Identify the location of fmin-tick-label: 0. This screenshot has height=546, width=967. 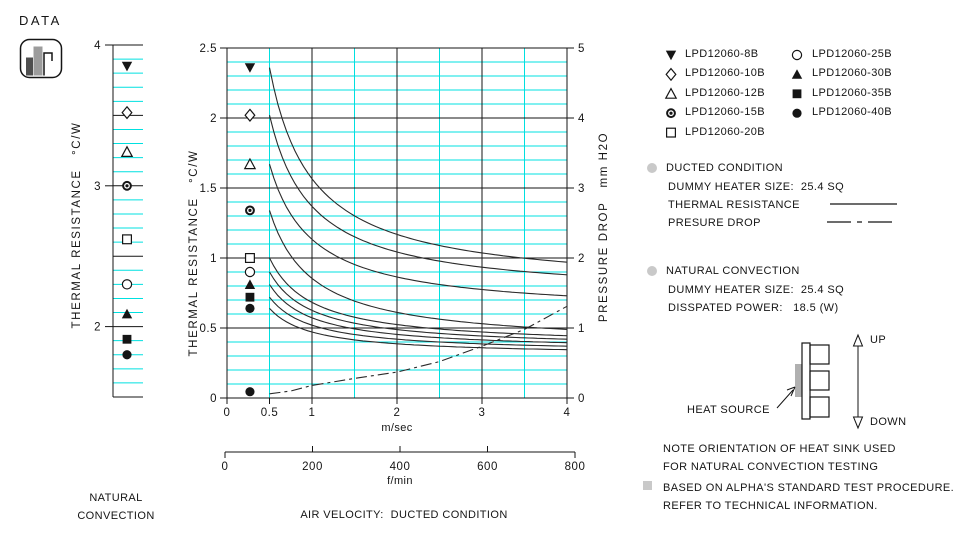
(225, 467).